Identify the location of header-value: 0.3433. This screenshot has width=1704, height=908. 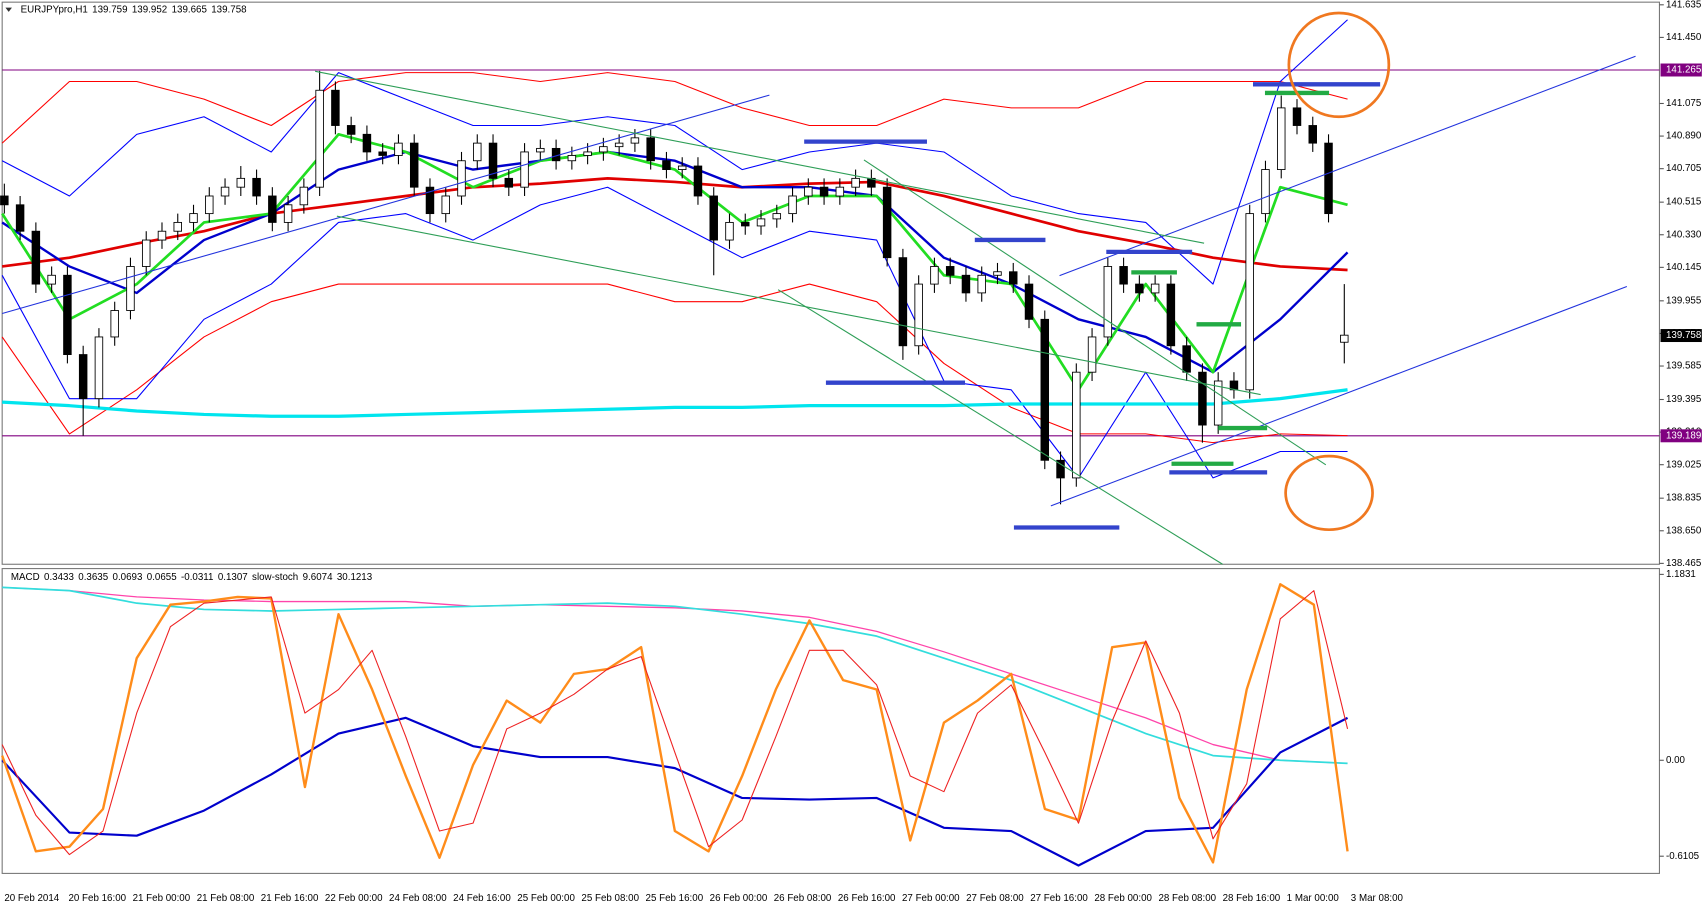
(59, 577).